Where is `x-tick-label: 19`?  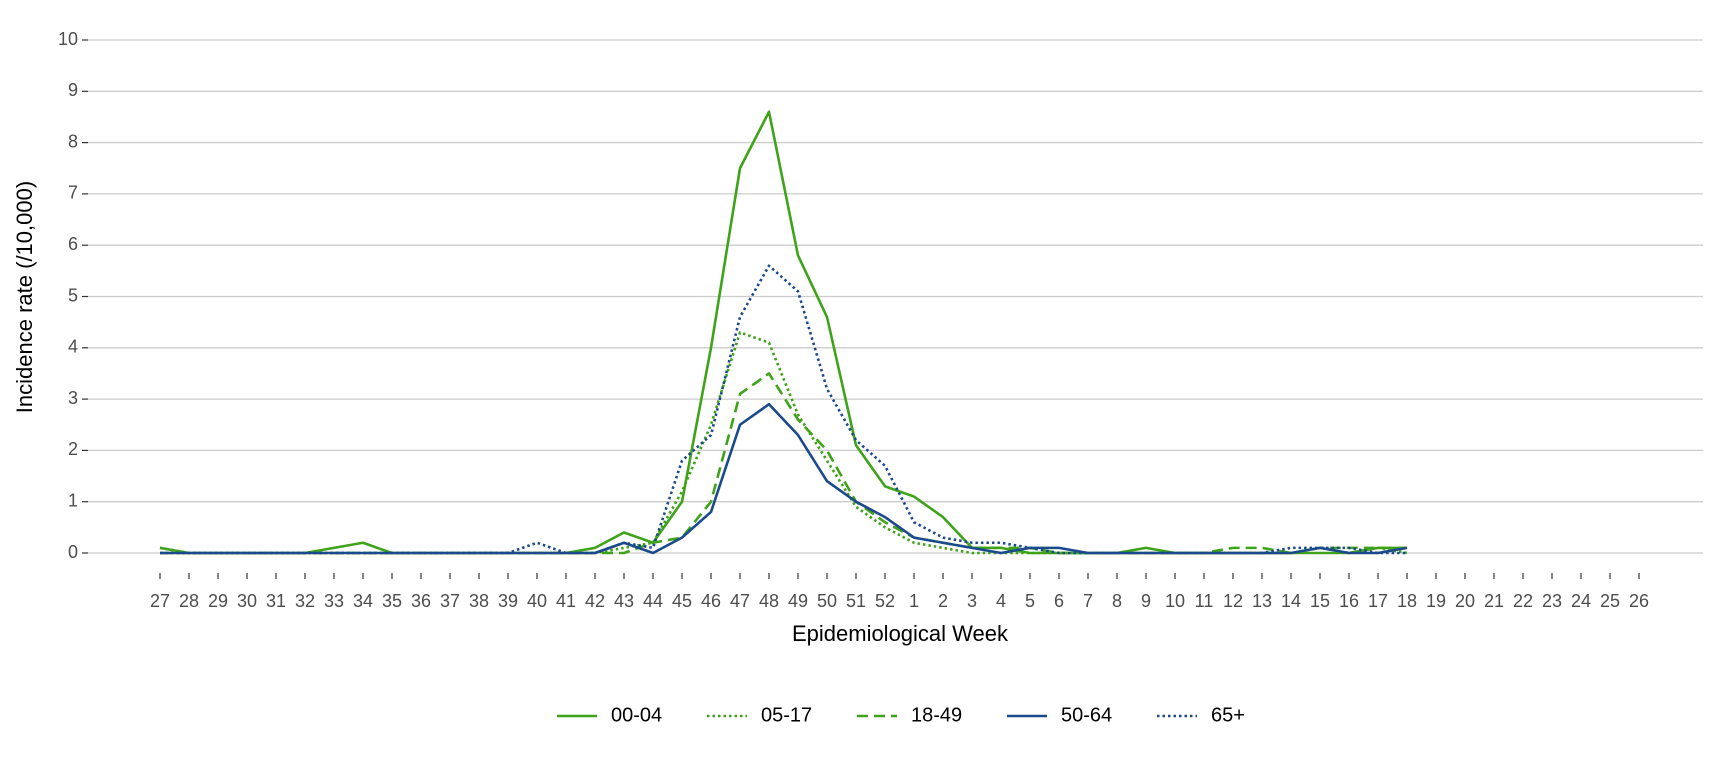 x-tick-label: 19 is located at coordinates (1436, 601).